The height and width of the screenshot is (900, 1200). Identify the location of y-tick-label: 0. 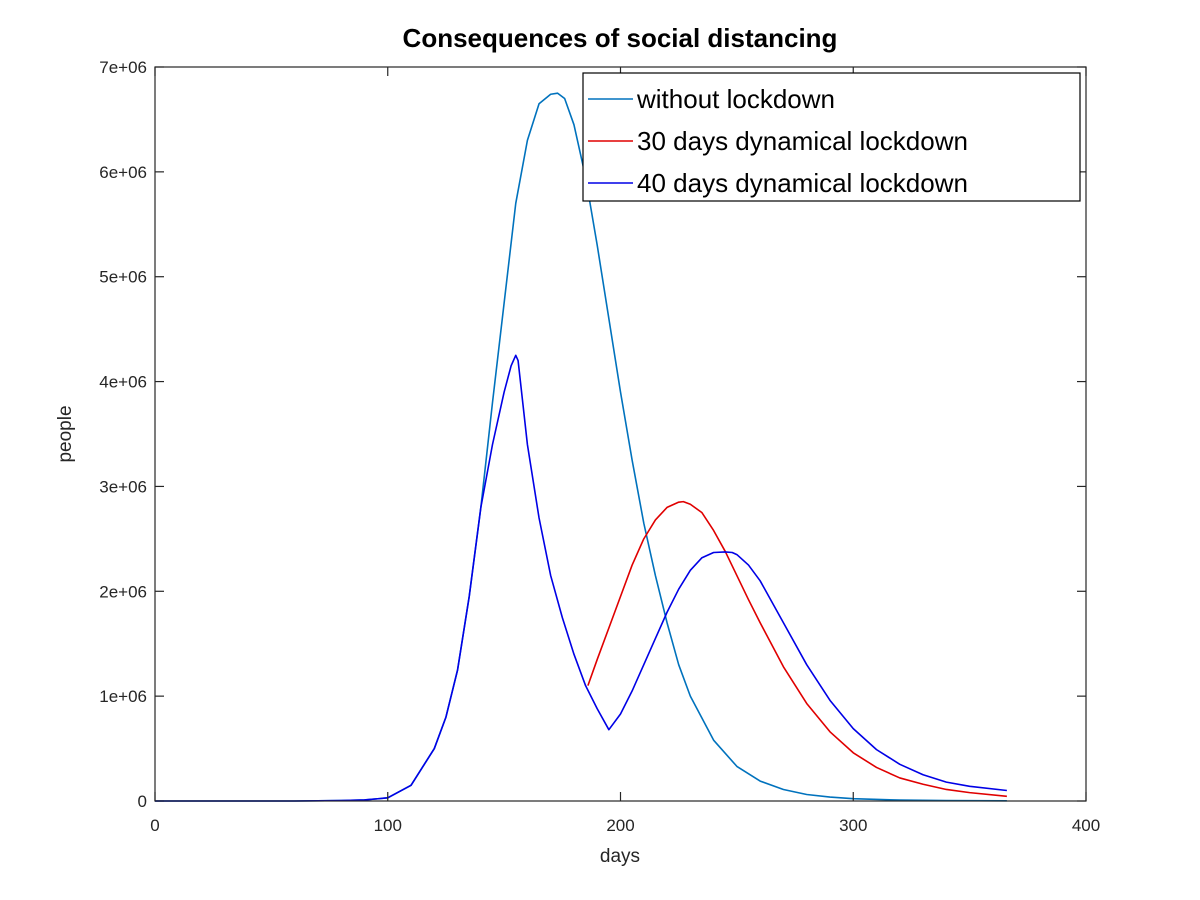
(142, 801).